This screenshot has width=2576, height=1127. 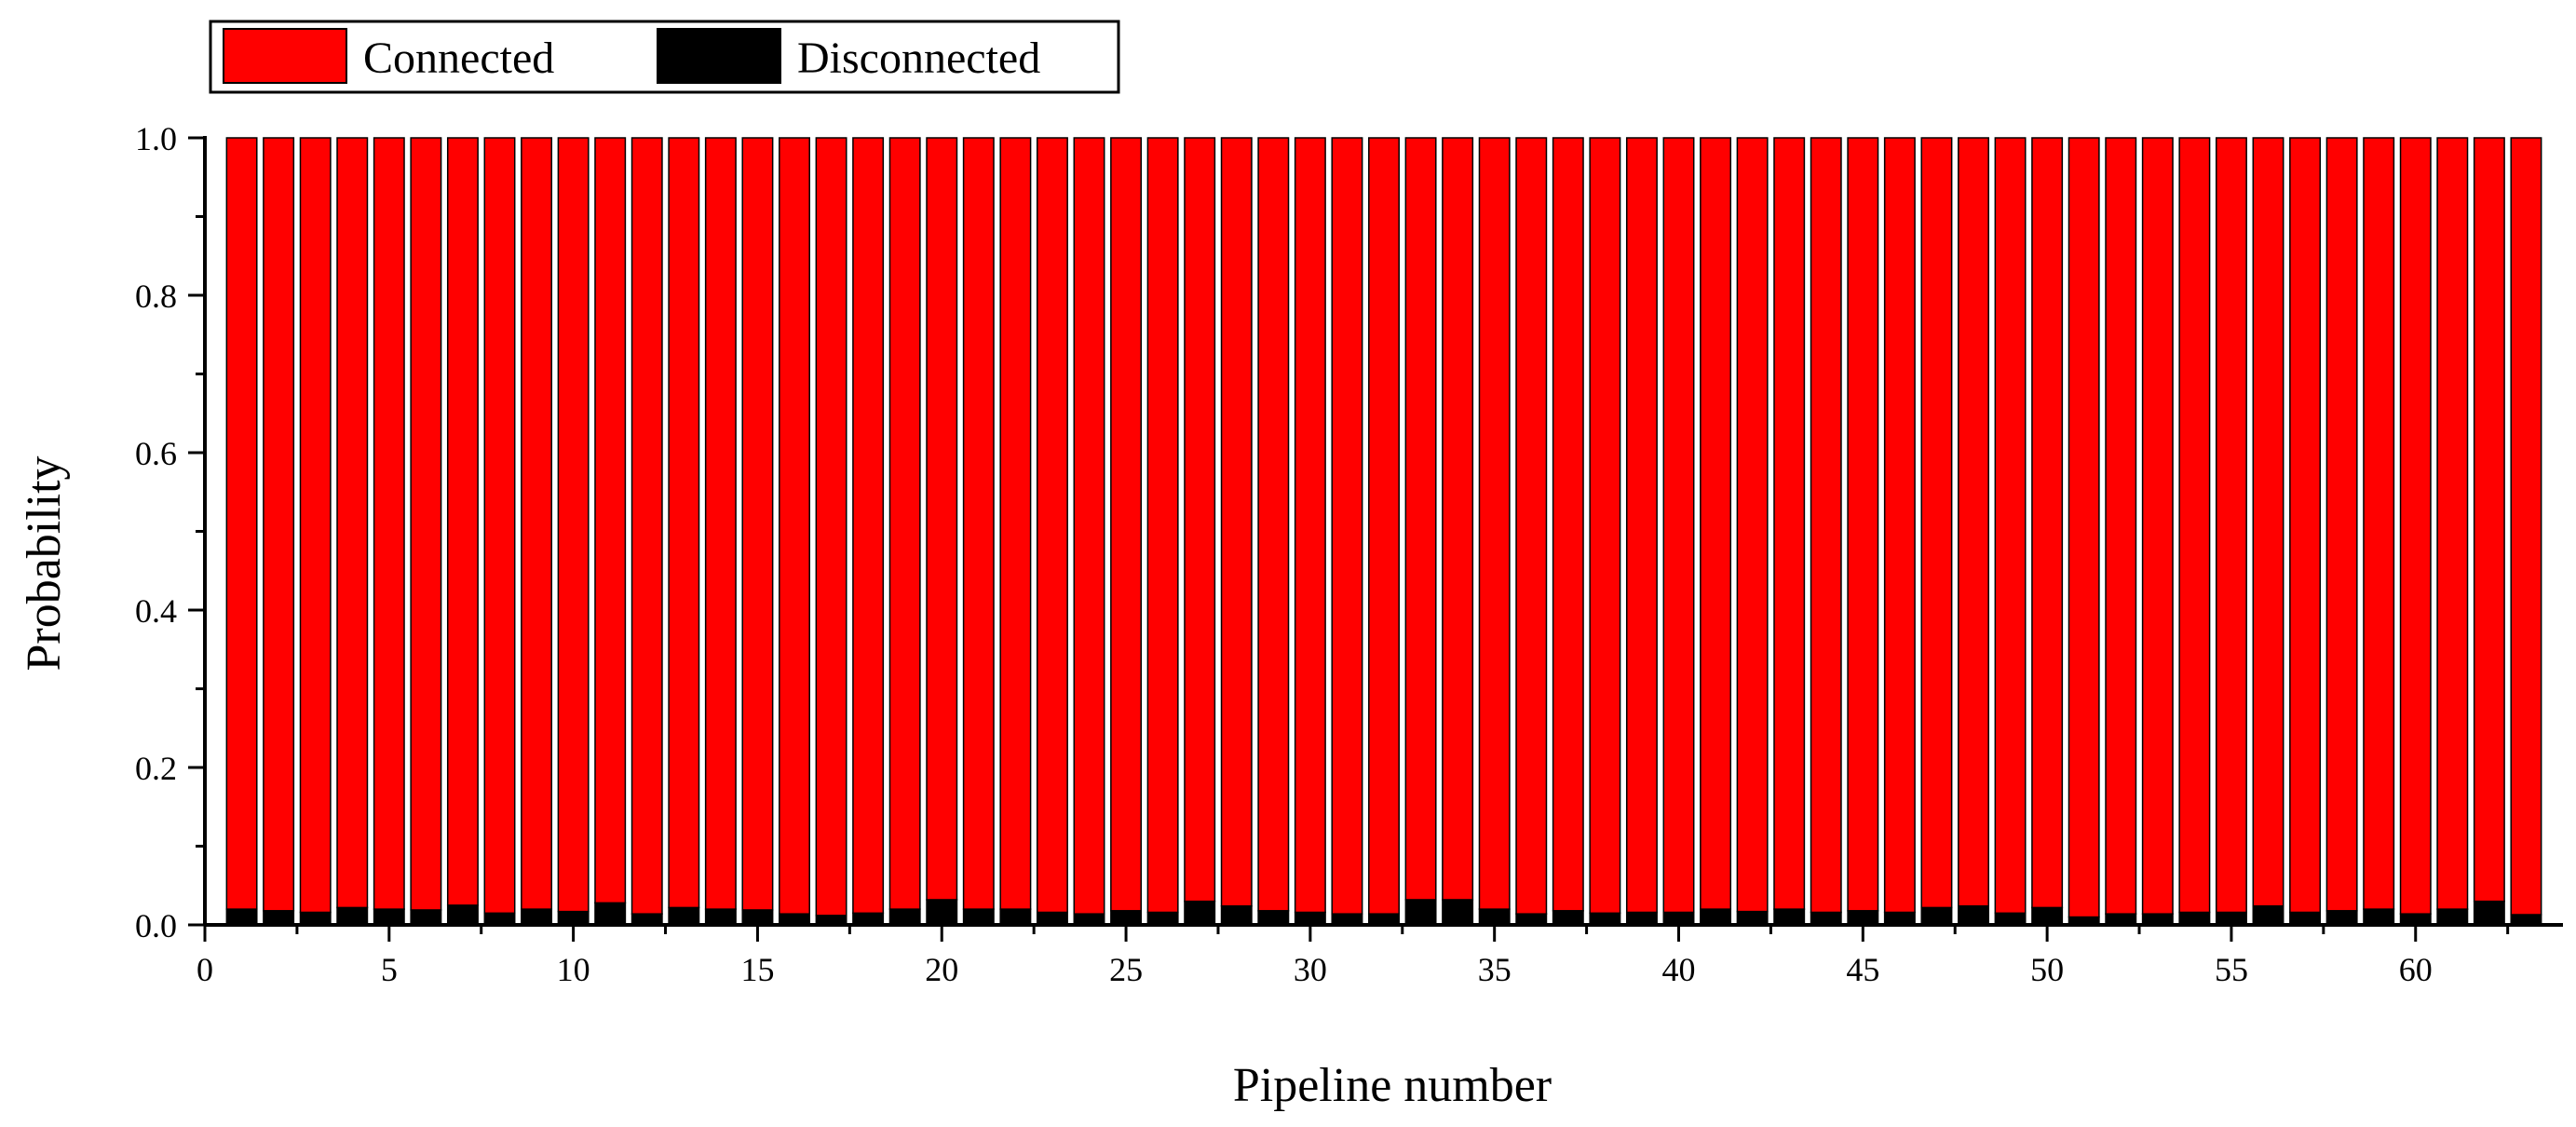 What do you see at coordinates (156, 296) in the screenshot?
I see `y-tick-label-4: 0.8` at bounding box center [156, 296].